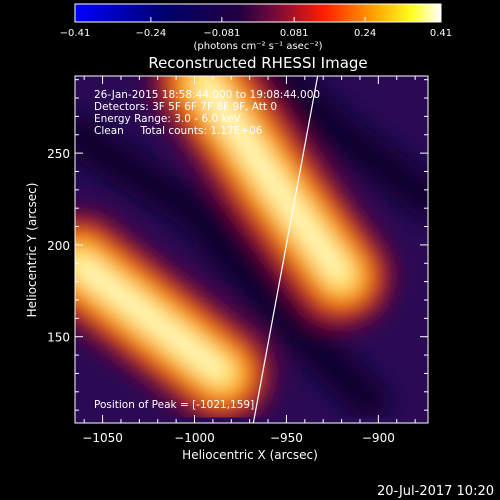  Describe the element at coordinates (58, 154) in the screenshot. I see `y-tick-label: 250` at that location.